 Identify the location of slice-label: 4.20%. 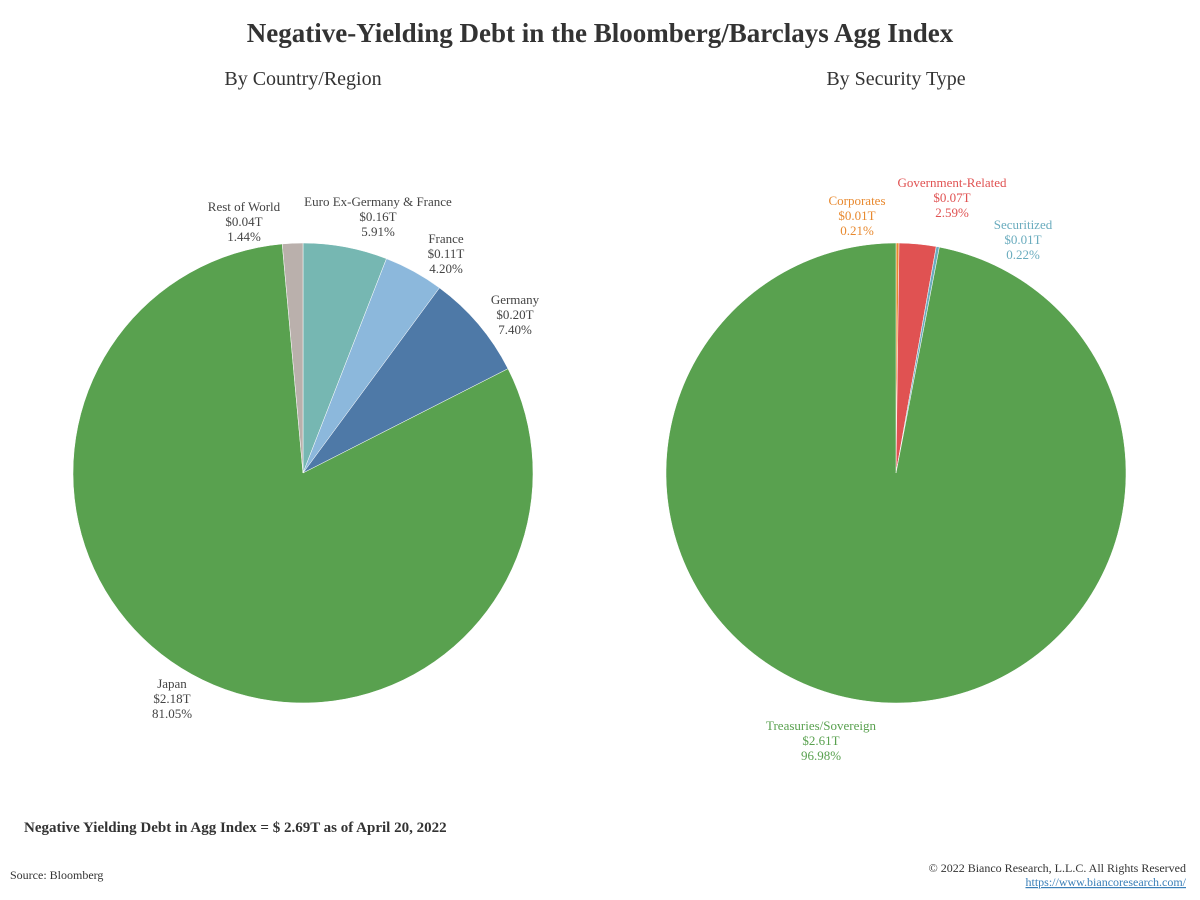
(446, 268).